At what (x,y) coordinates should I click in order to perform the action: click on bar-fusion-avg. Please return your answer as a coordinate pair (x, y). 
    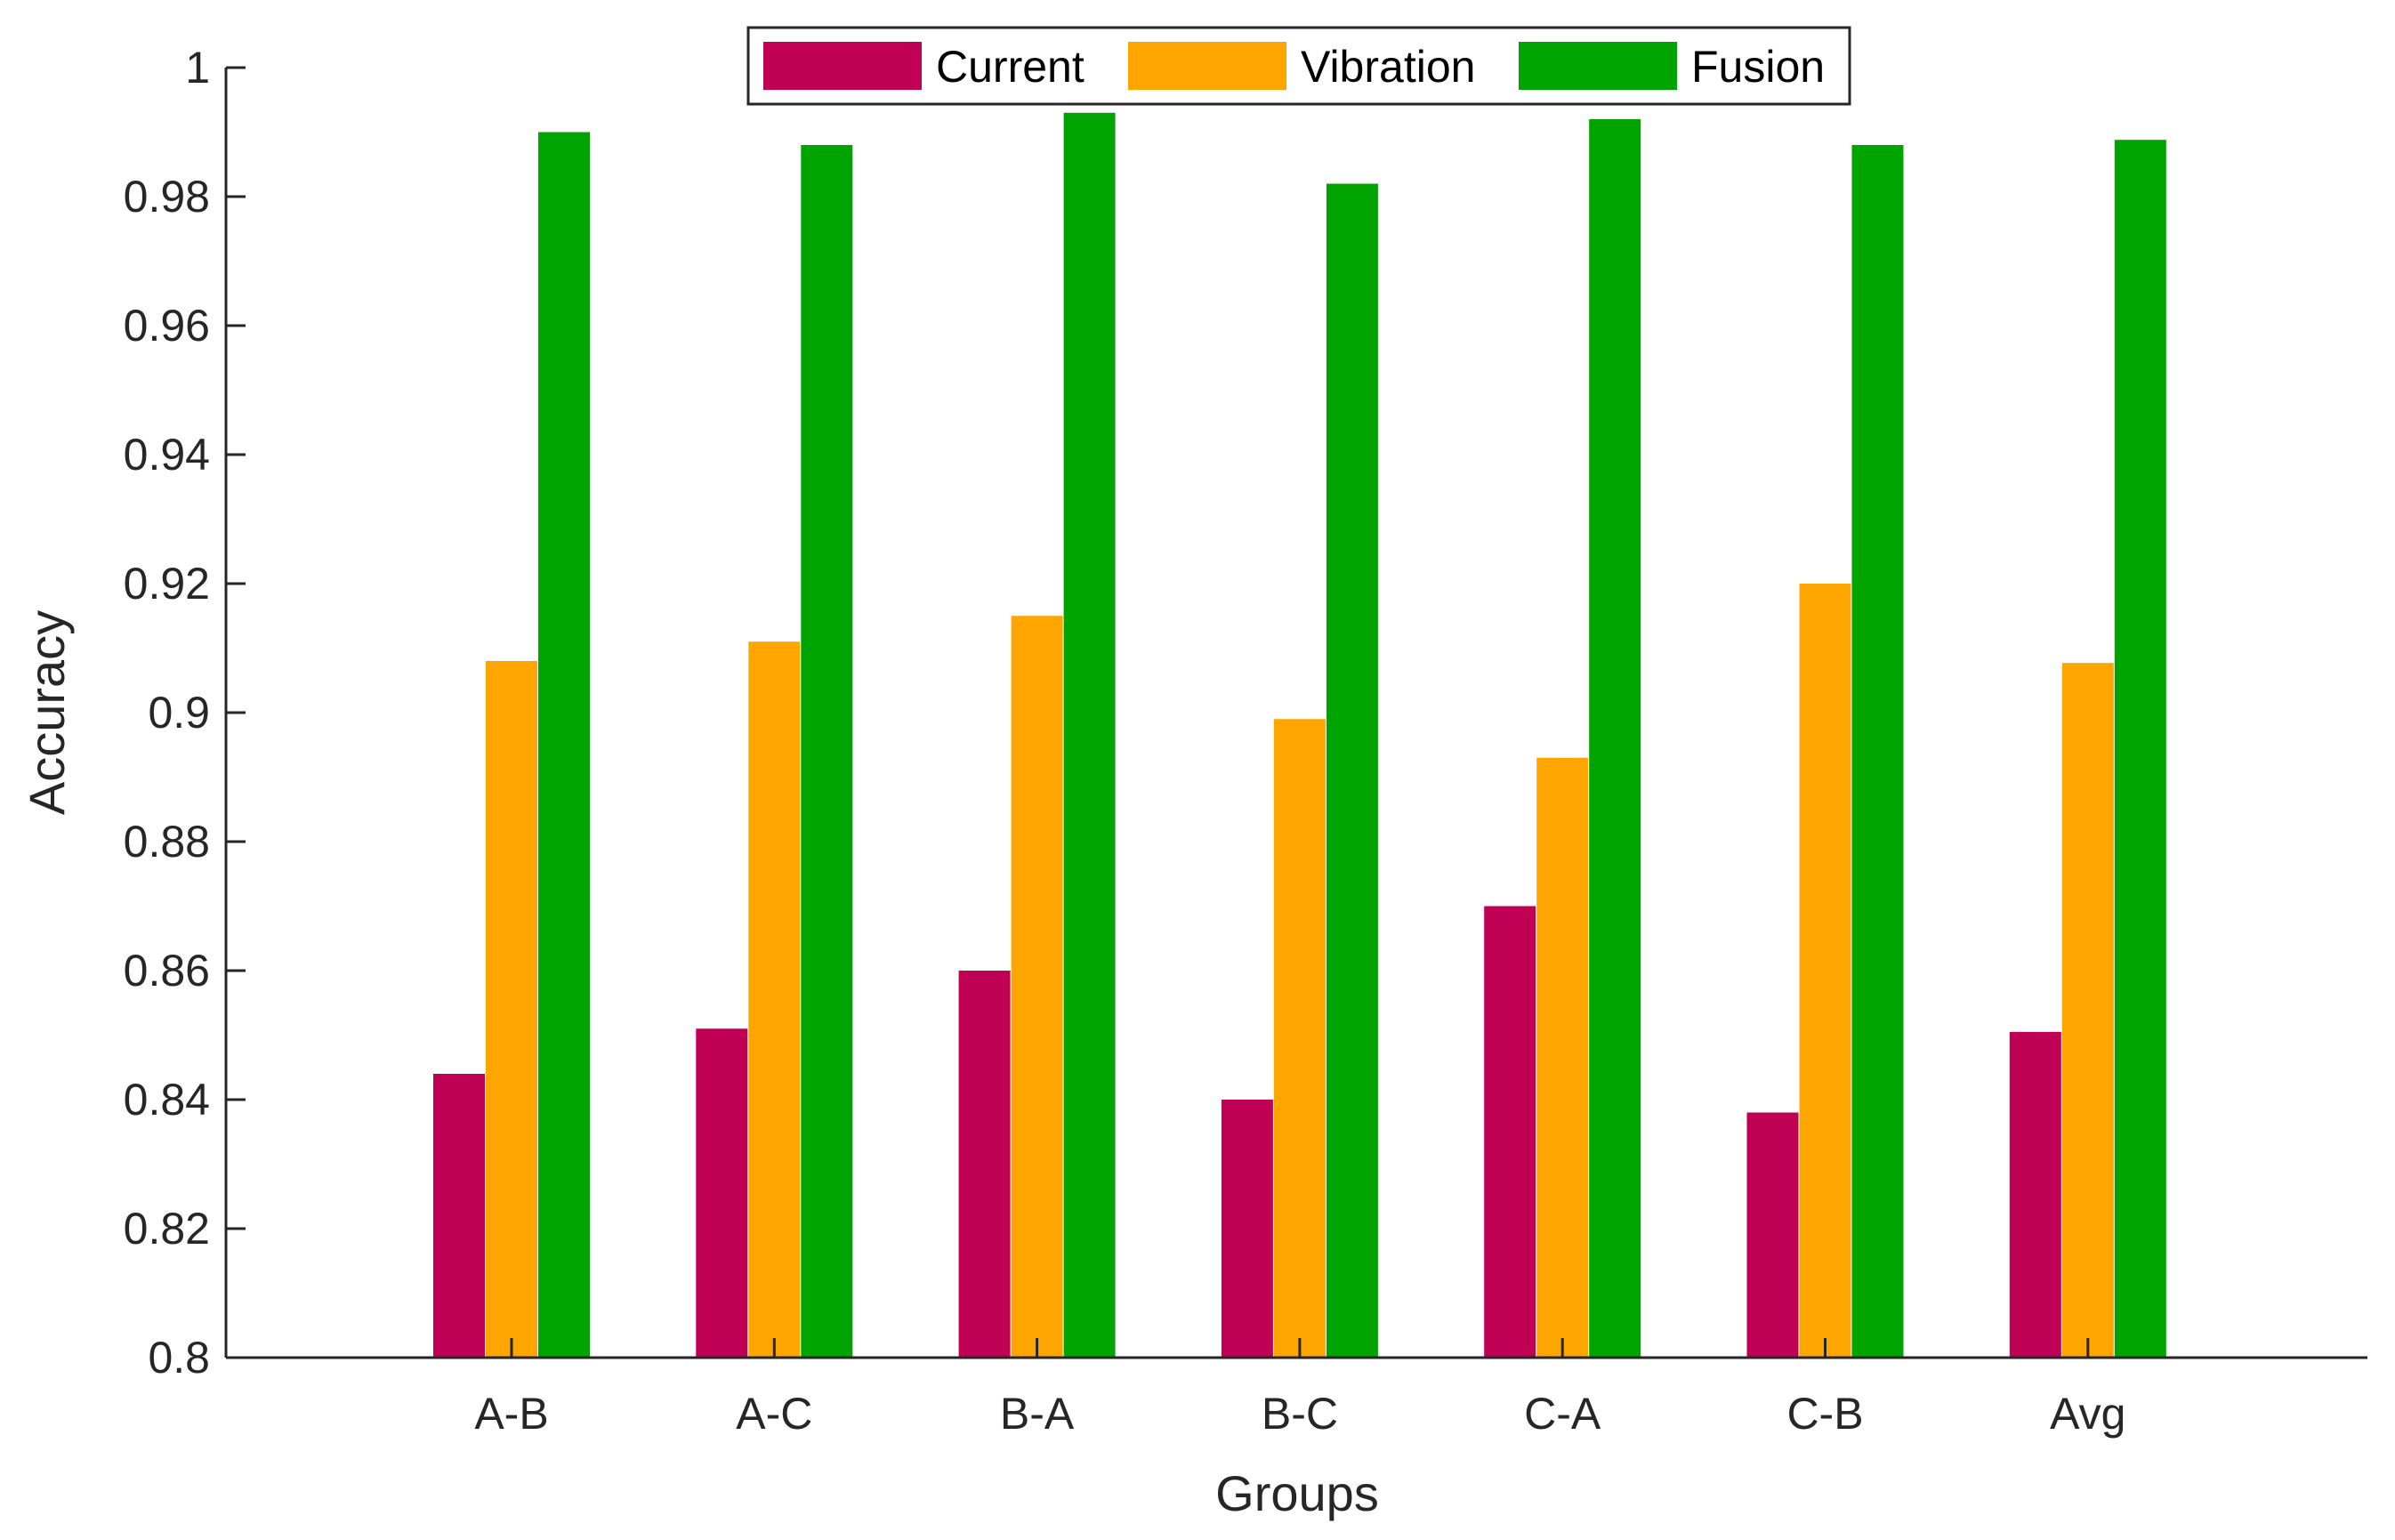
    Looking at the image, I should click on (2140, 749).